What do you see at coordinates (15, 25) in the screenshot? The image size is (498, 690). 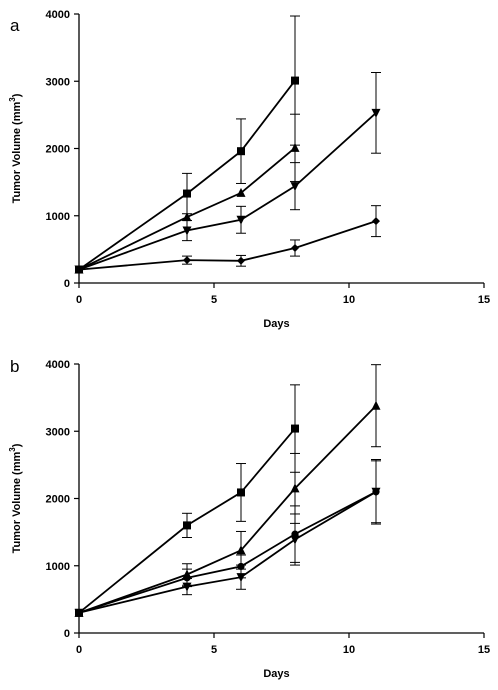 I see `panel-label: a` at bounding box center [15, 25].